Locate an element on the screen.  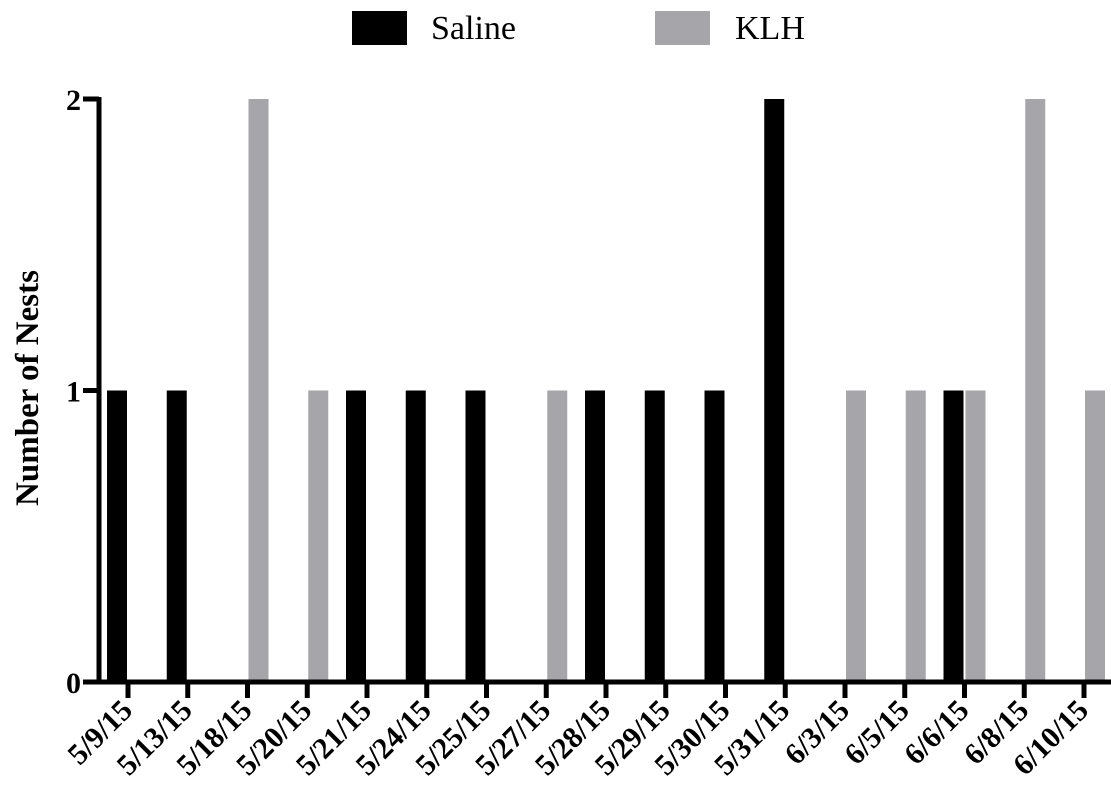
legend-swatch-saline is located at coordinates (379, 28).